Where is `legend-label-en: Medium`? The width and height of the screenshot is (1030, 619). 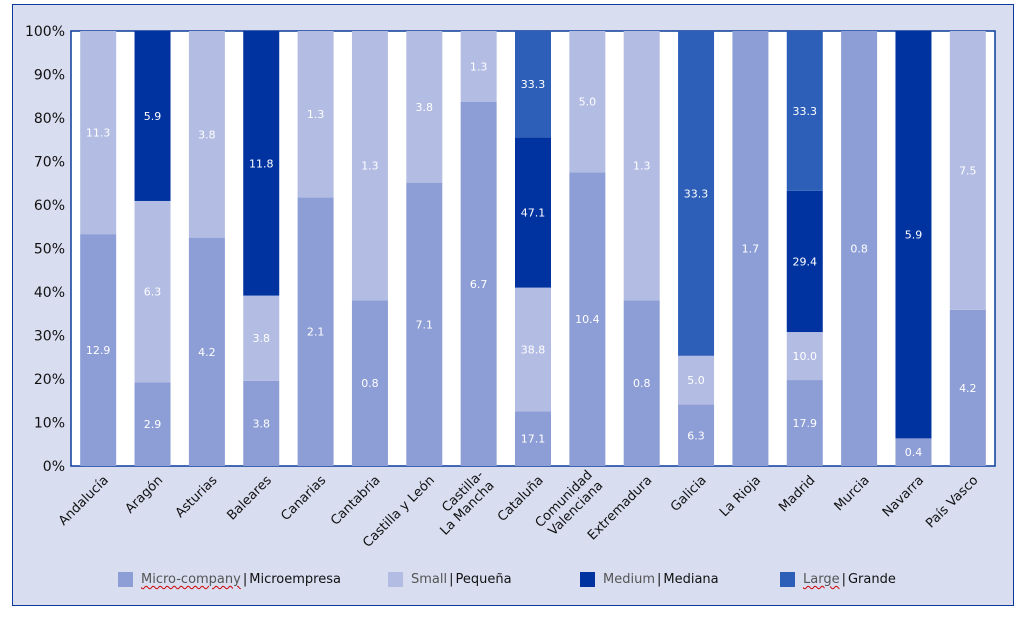
legend-label-en: Medium is located at coordinates (629, 579).